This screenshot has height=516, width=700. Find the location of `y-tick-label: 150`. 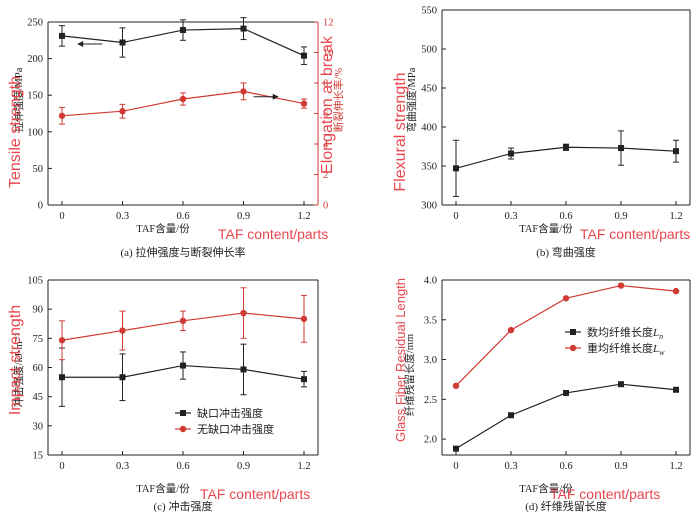

y-tick-label: 150 is located at coordinates (35, 96).